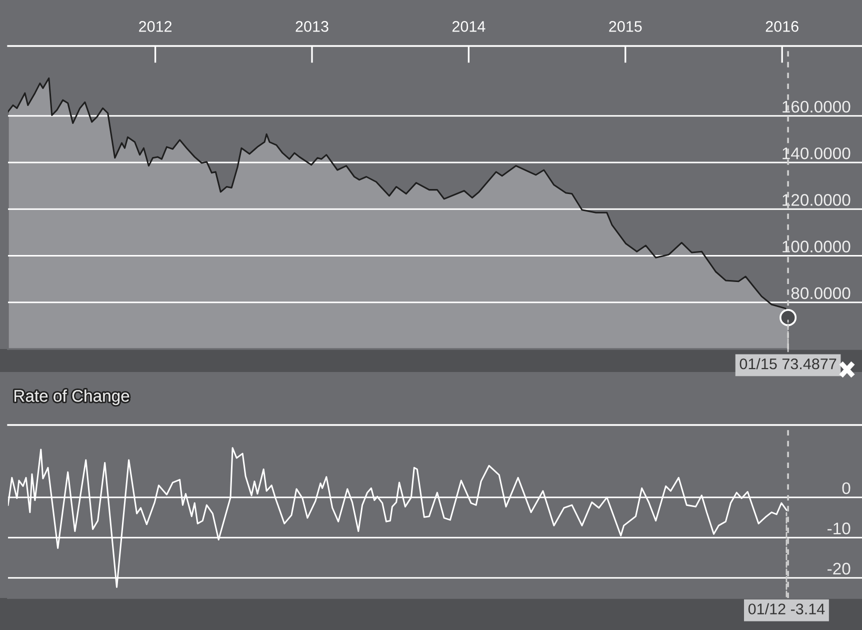  What do you see at coordinates (846, 488) in the screenshot?
I see `y-tick-label: 0` at bounding box center [846, 488].